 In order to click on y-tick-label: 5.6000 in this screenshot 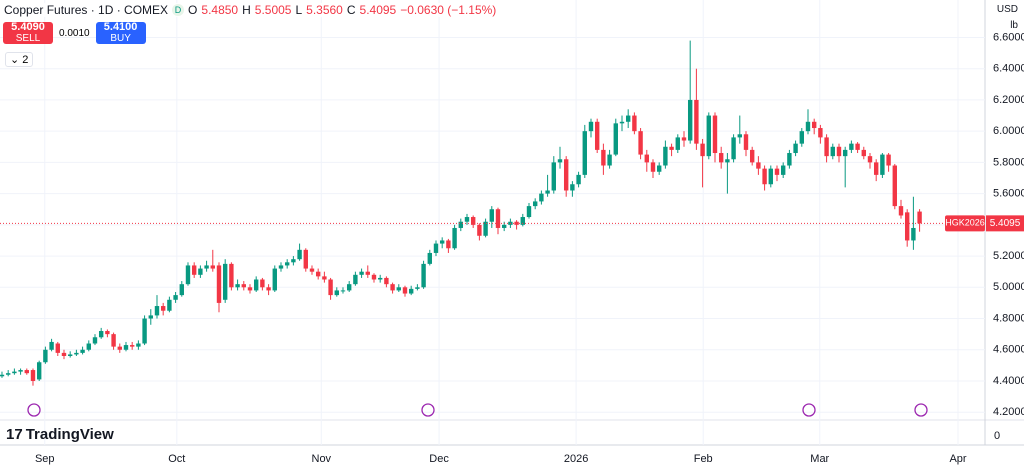, I will do `click(1008, 194)`.